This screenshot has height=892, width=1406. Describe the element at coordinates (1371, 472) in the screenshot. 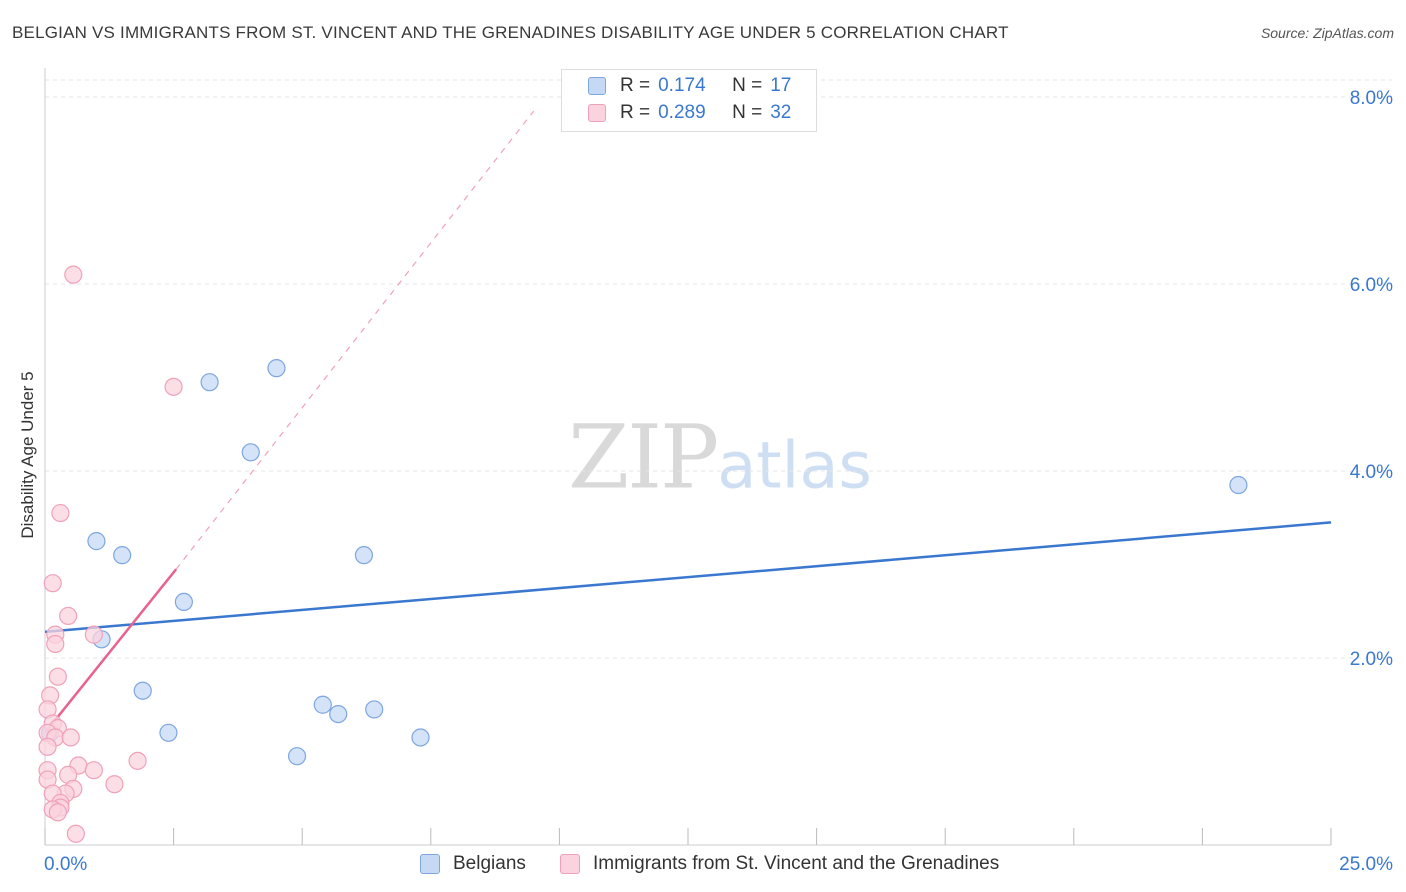

I see `y-tick-label: 4.0%` at that location.